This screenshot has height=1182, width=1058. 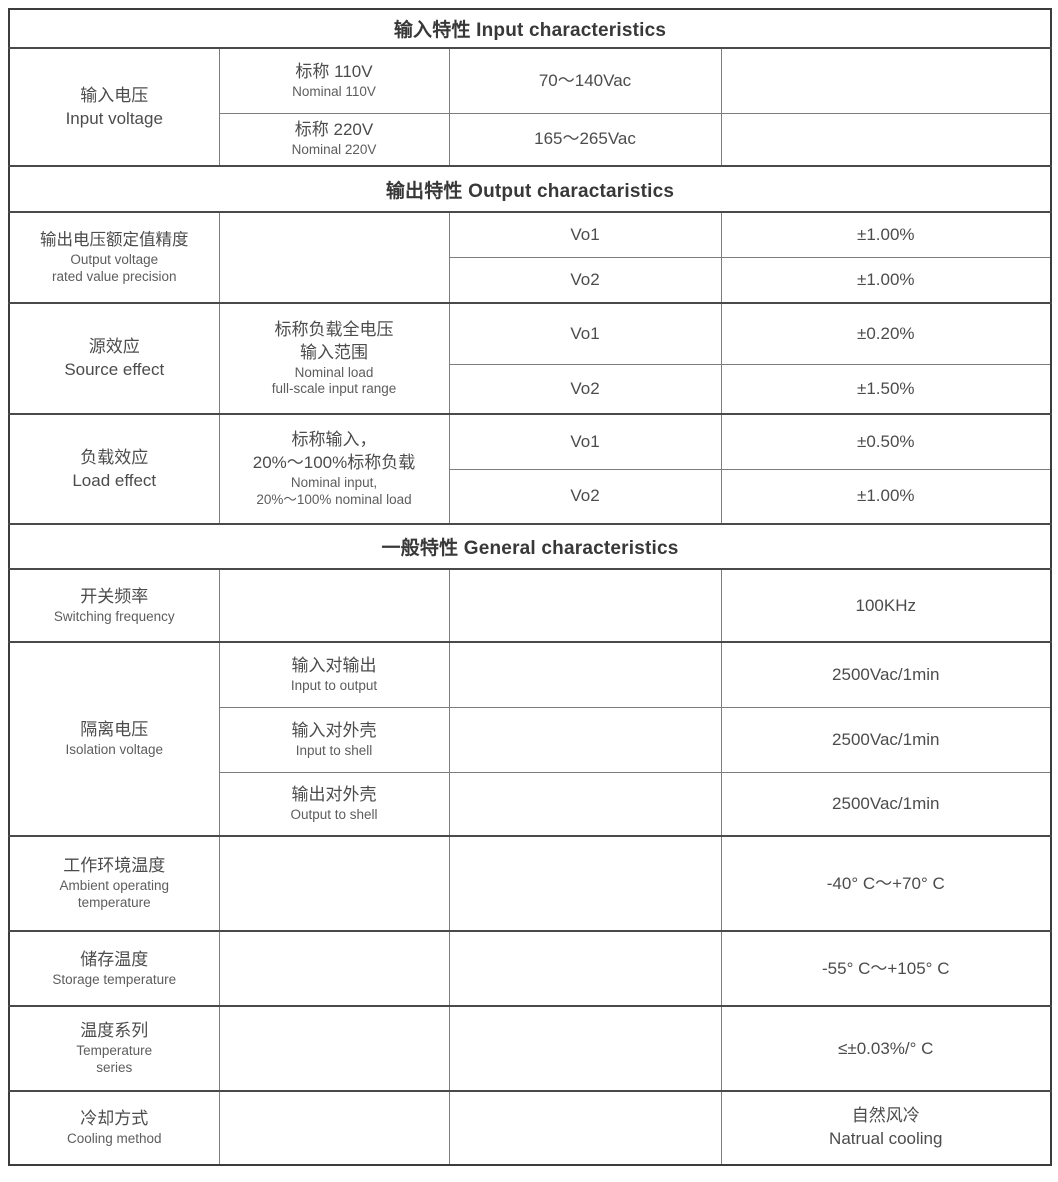 I want to click on row-label-source-effect-en: Source effect, so click(x=114, y=370).